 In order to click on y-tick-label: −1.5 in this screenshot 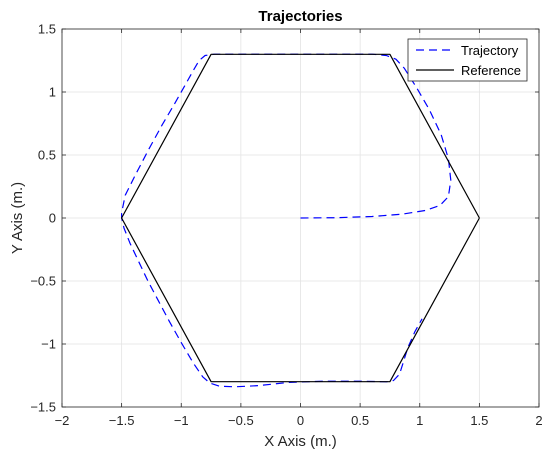, I will do `click(43, 407)`.